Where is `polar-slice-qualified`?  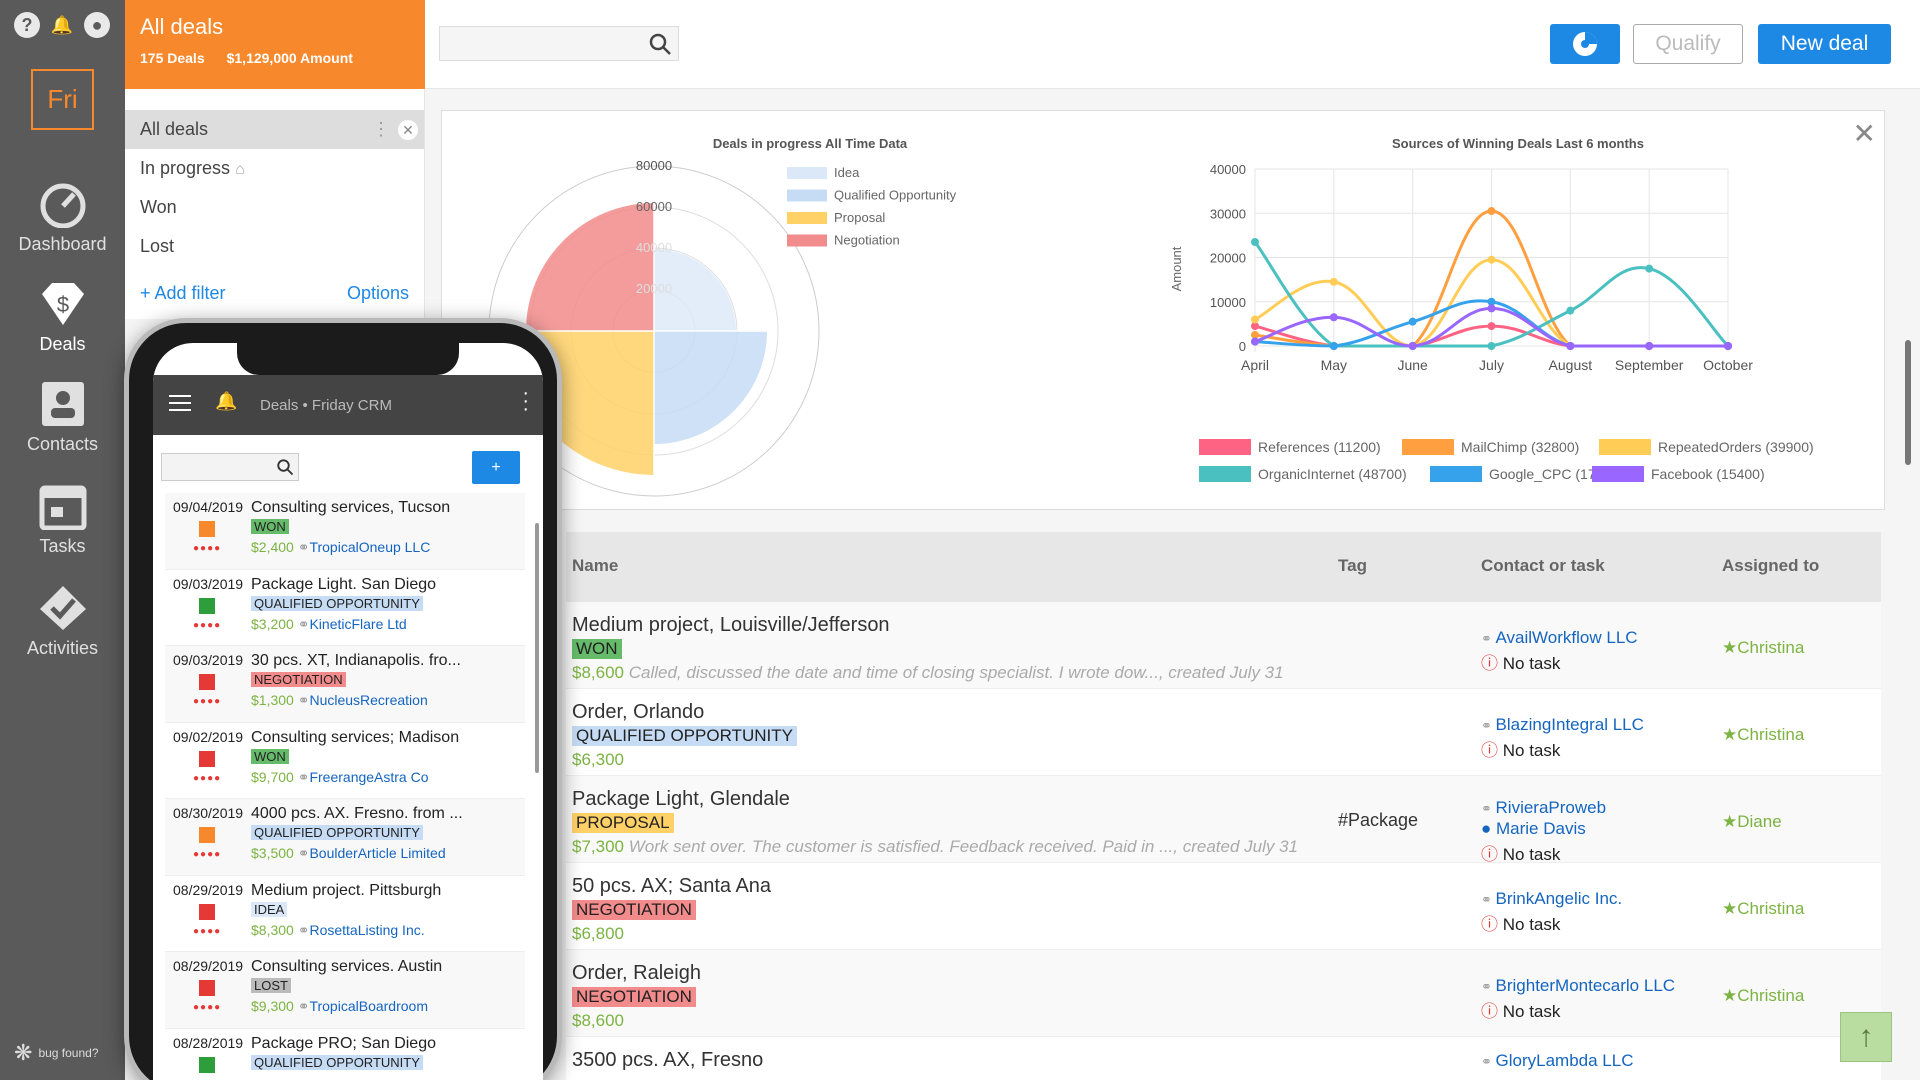
polar-slice-qualified is located at coordinates (710, 387).